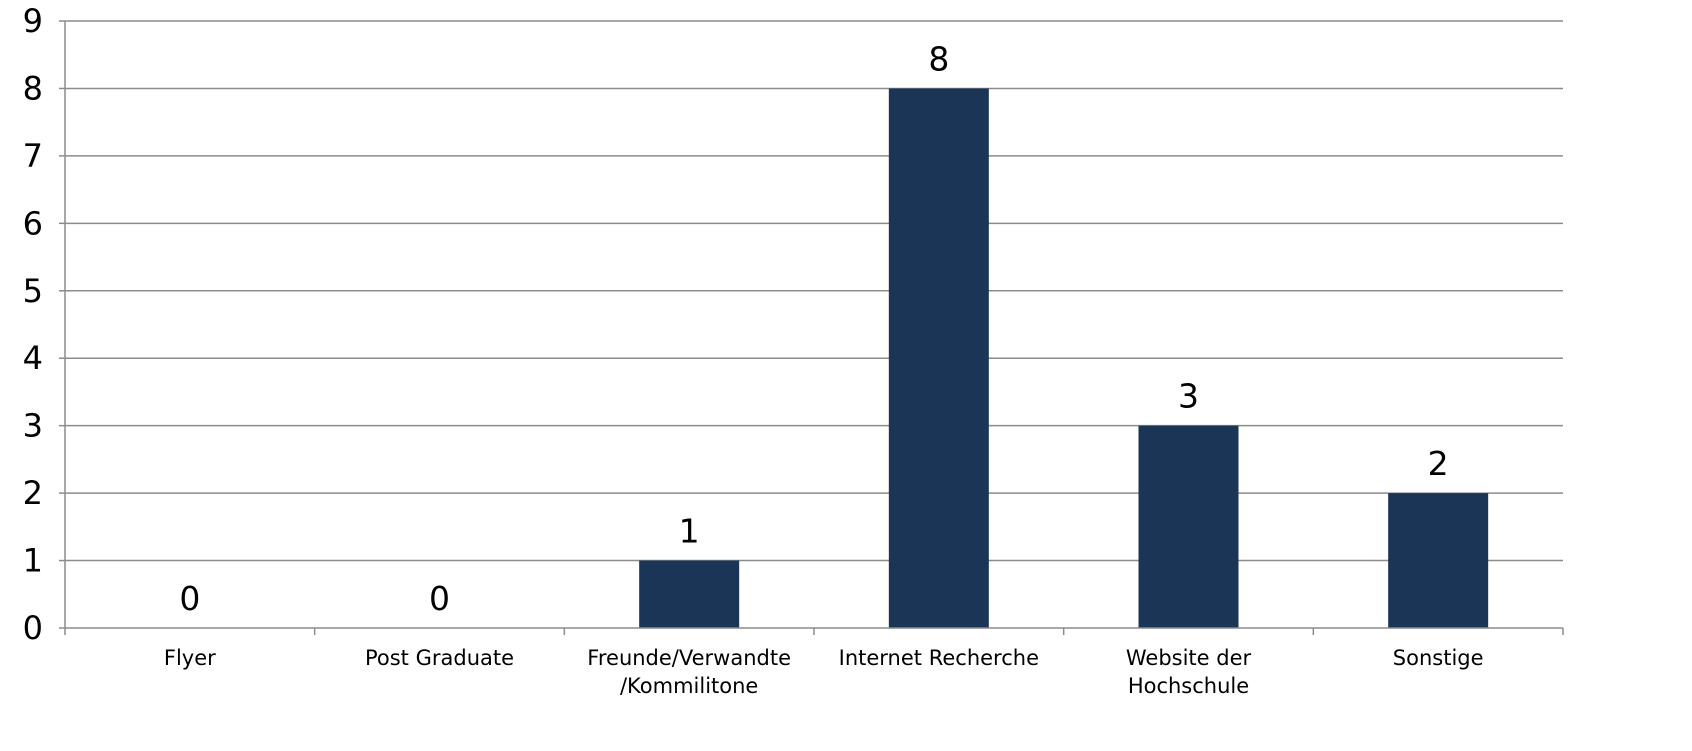 This screenshot has width=1692, height=751. What do you see at coordinates (33, 223) in the screenshot?
I see `y-tick-label: 6` at bounding box center [33, 223].